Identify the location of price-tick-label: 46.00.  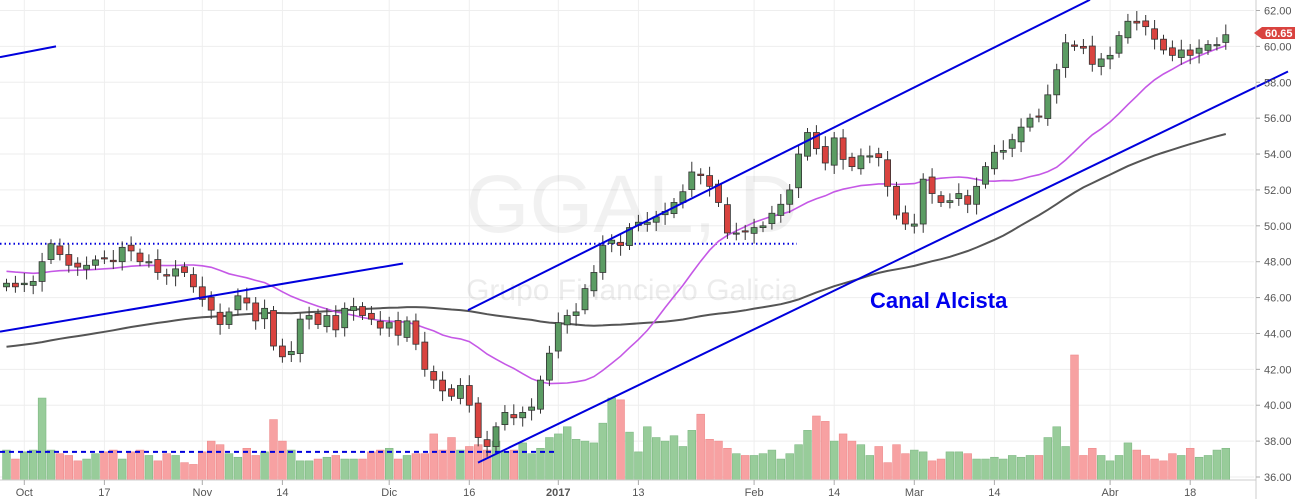
(1278, 299).